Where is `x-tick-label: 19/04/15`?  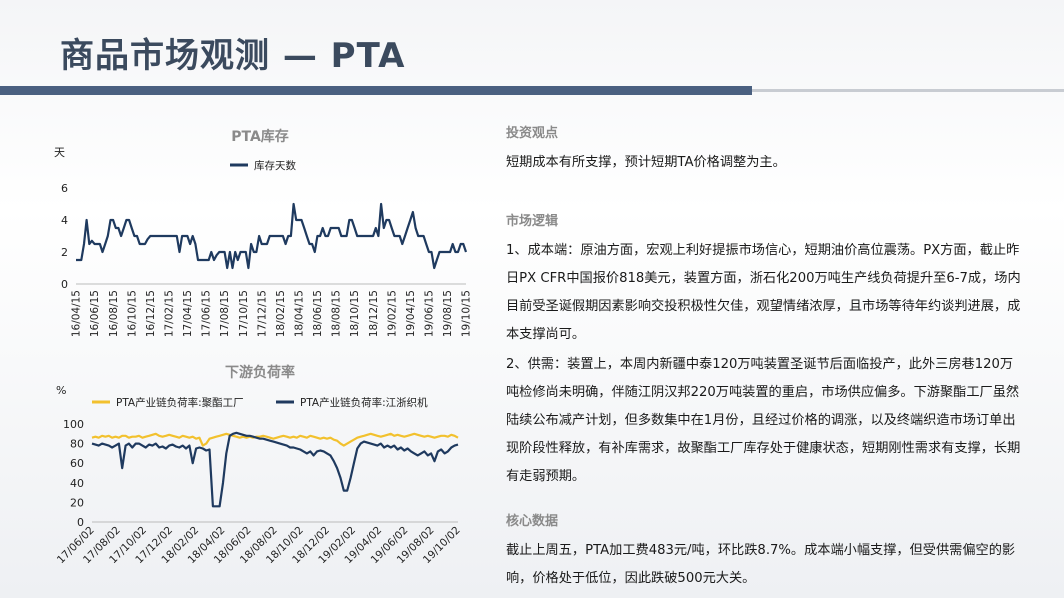 x-tick-label: 19/04/15 is located at coordinates (411, 313).